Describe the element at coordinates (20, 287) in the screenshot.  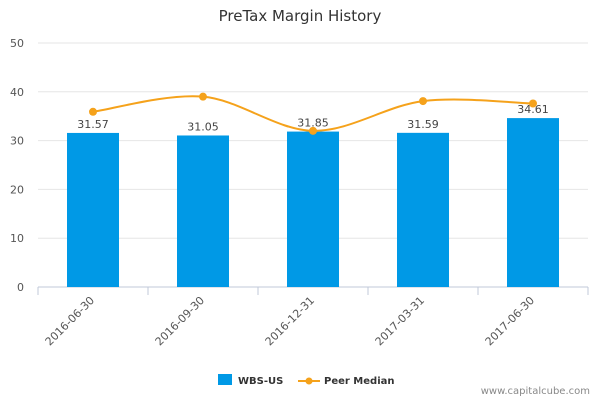
I see `y-tick-label: 0` at that location.